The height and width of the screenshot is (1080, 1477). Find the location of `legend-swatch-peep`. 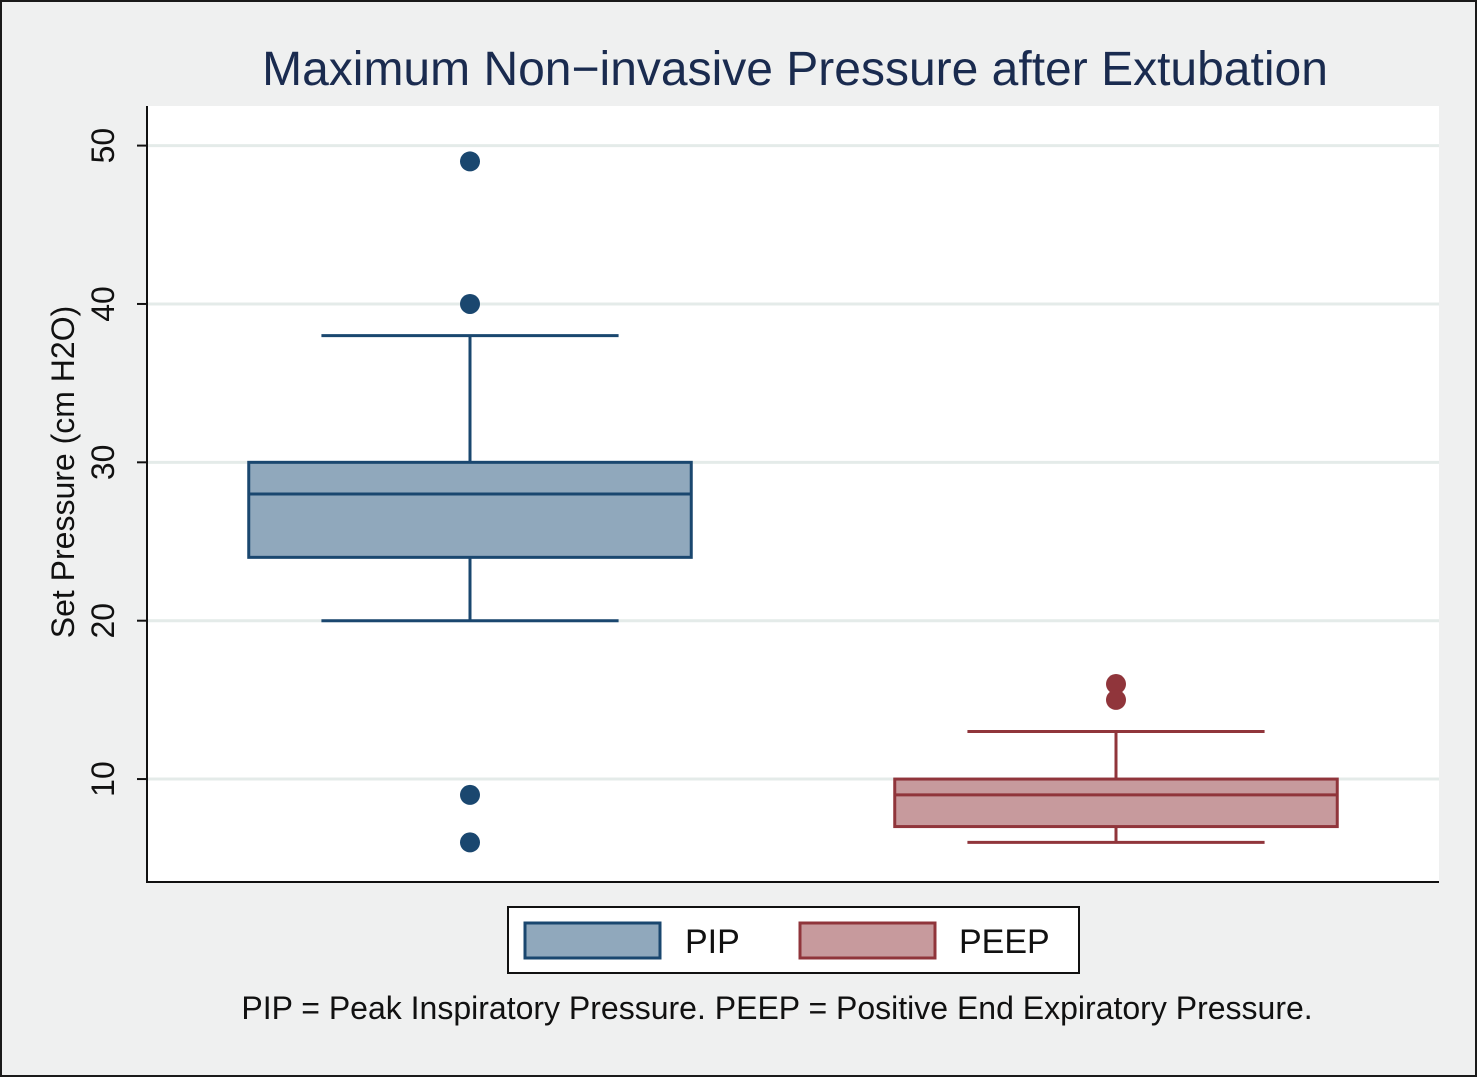

legend-swatch-peep is located at coordinates (867, 940).